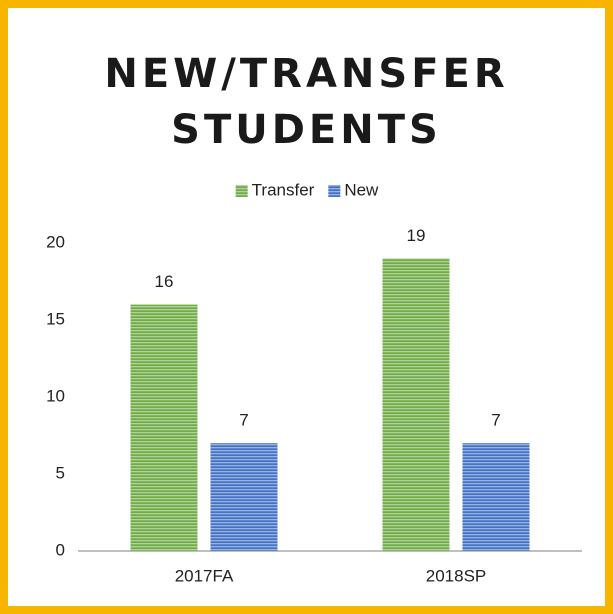  Describe the element at coordinates (55, 241) in the screenshot. I see `y-tick-label: 20` at that location.